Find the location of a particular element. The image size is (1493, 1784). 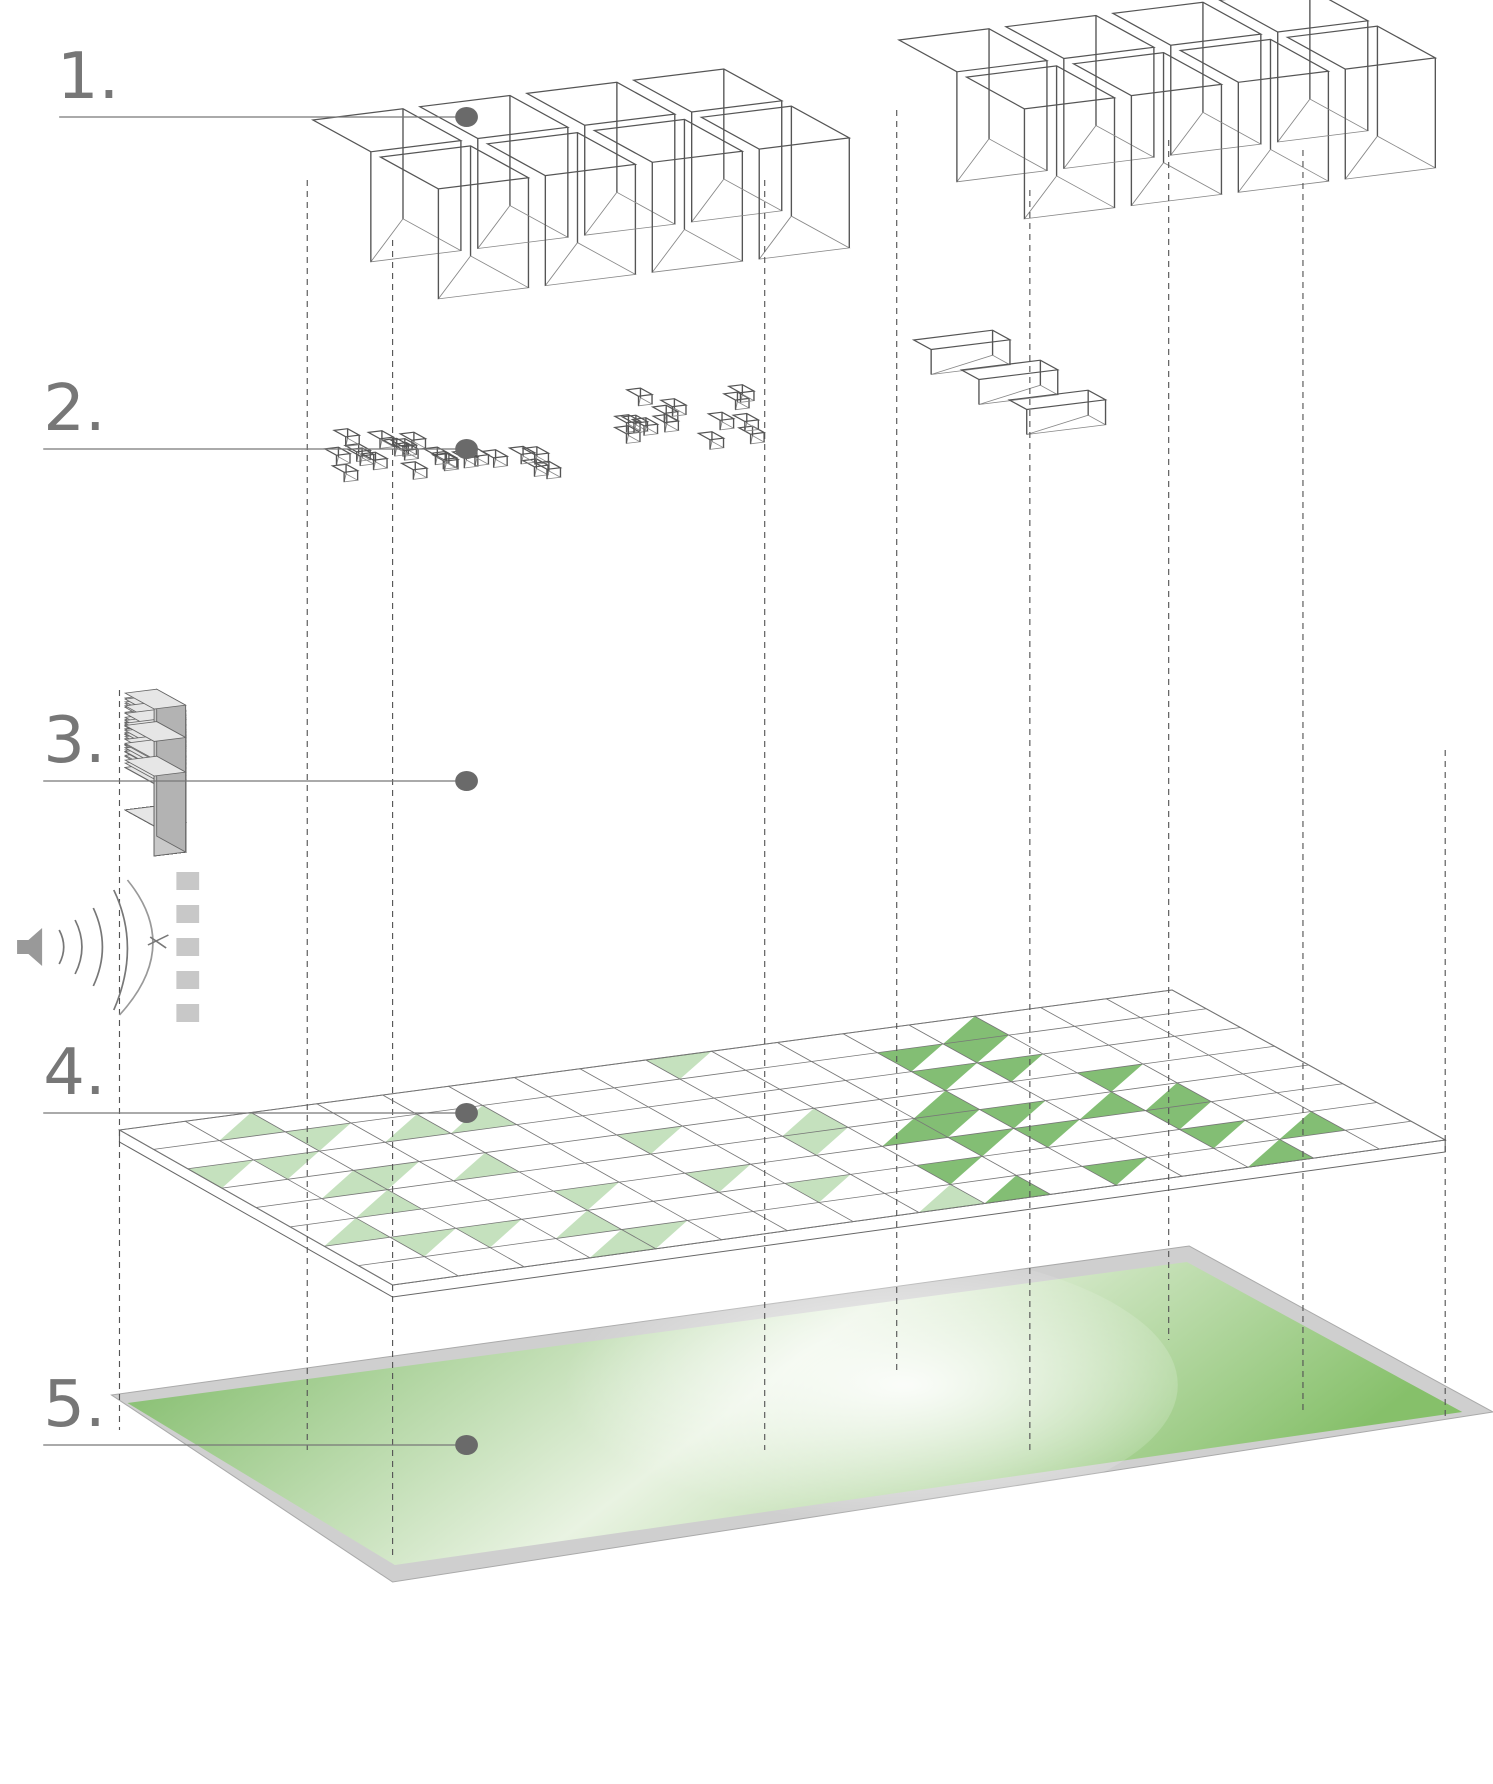

sound-icon is located at coordinates (93, 947).